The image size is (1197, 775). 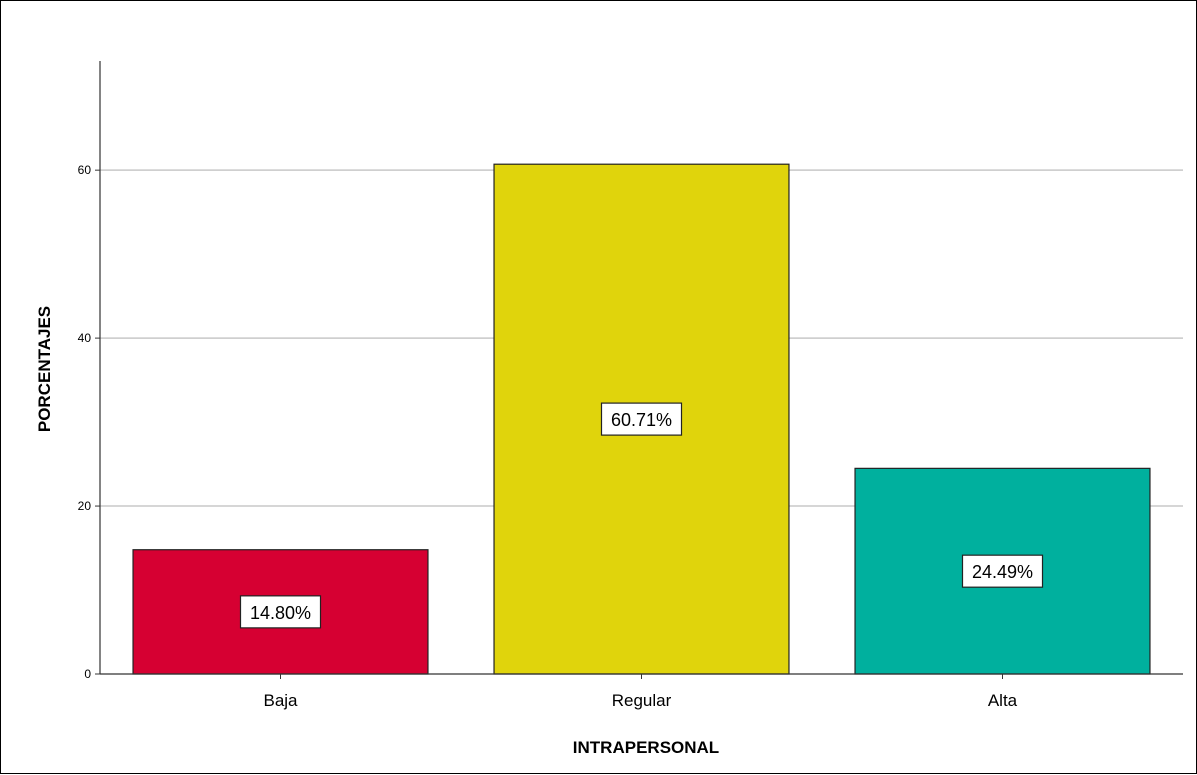 What do you see at coordinates (87, 674) in the screenshot?
I see `y-tick-label: 0` at bounding box center [87, 674].